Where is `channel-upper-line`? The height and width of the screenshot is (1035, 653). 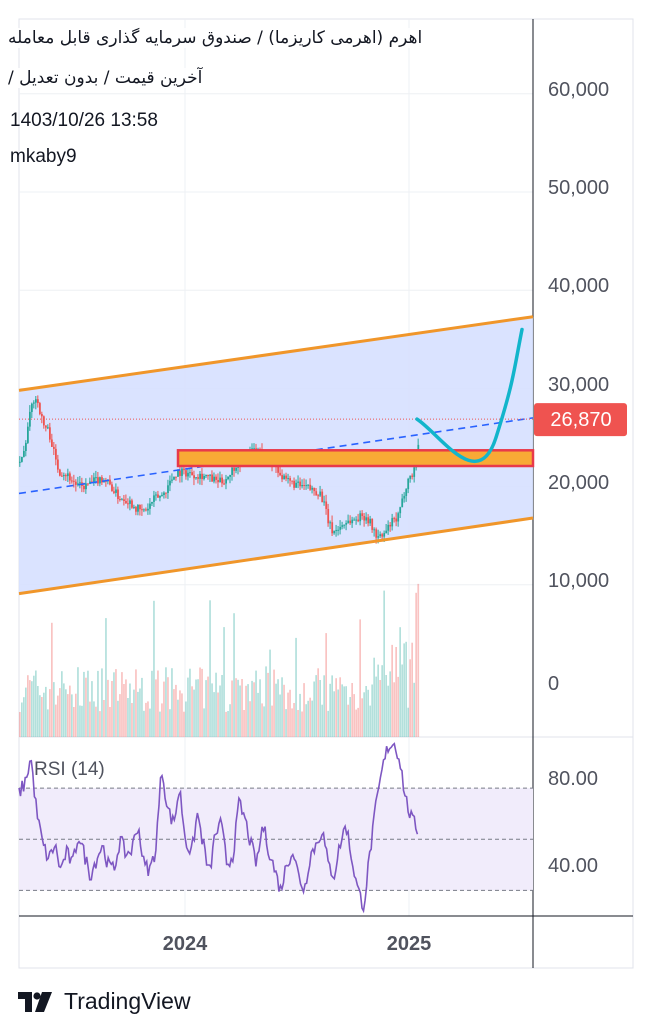
channel-upper-line is located at coordinates (276, 353).